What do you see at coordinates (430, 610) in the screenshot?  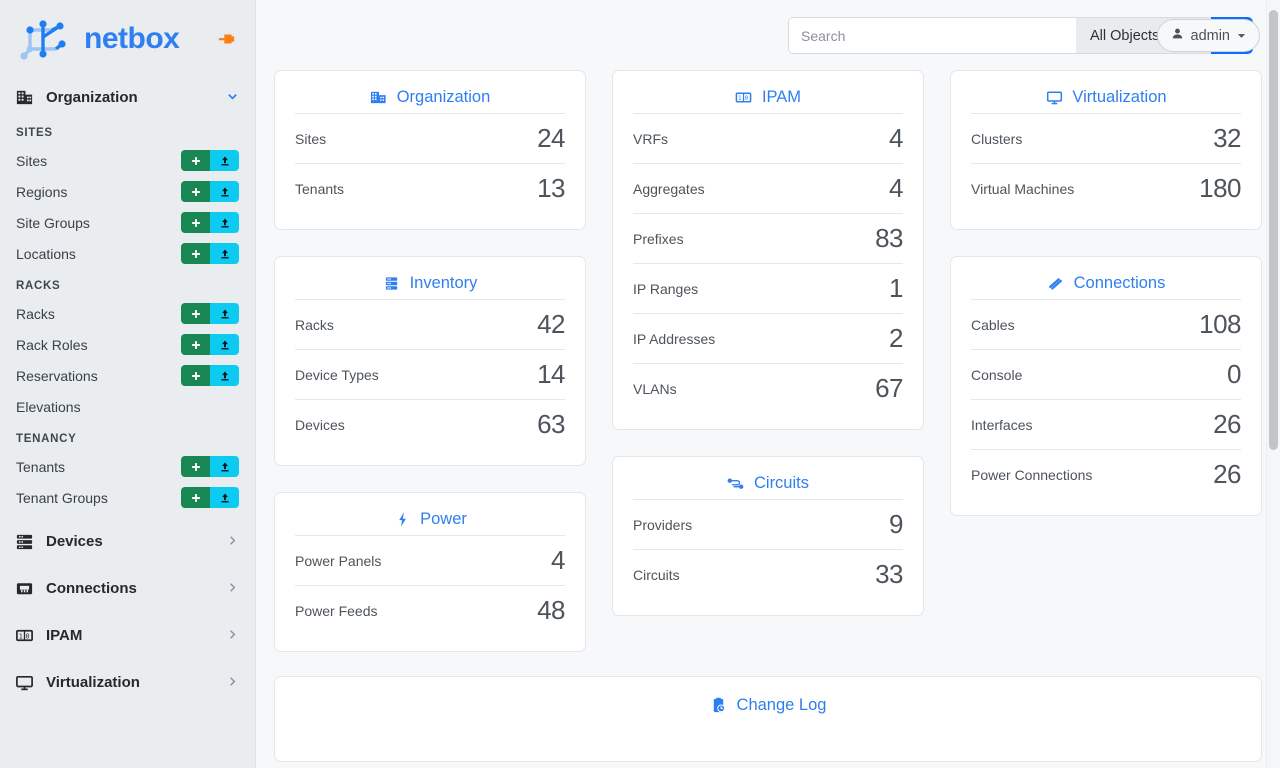 I see `stat-row: Power Feeds 48` at bounding box center [430, 610].